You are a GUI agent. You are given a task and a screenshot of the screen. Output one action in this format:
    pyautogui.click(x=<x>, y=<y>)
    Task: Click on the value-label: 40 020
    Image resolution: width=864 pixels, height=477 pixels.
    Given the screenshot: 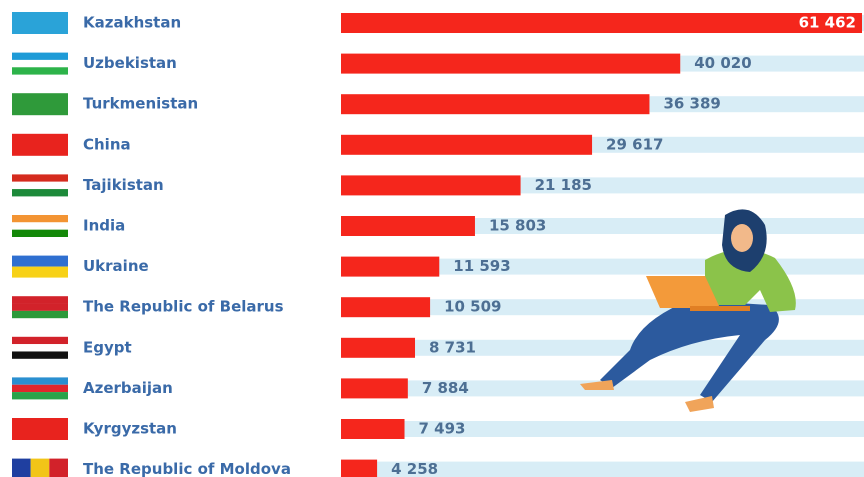 What is the action you would take?
    pyautogui.click(x=722, y=63)
    